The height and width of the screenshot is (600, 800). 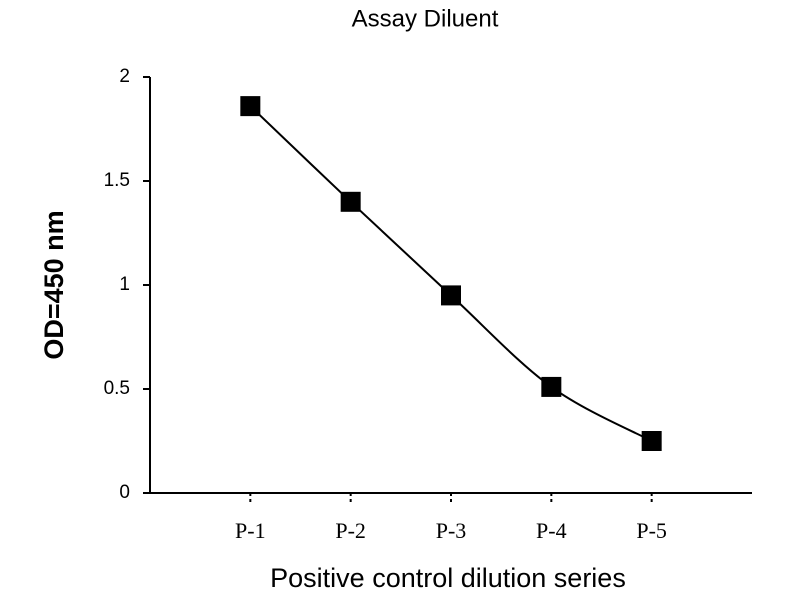 What do you see at coordinates (451, 530) in the screenshot?
I see `x-tick-label: P-3` at bounding box center [451, 530].